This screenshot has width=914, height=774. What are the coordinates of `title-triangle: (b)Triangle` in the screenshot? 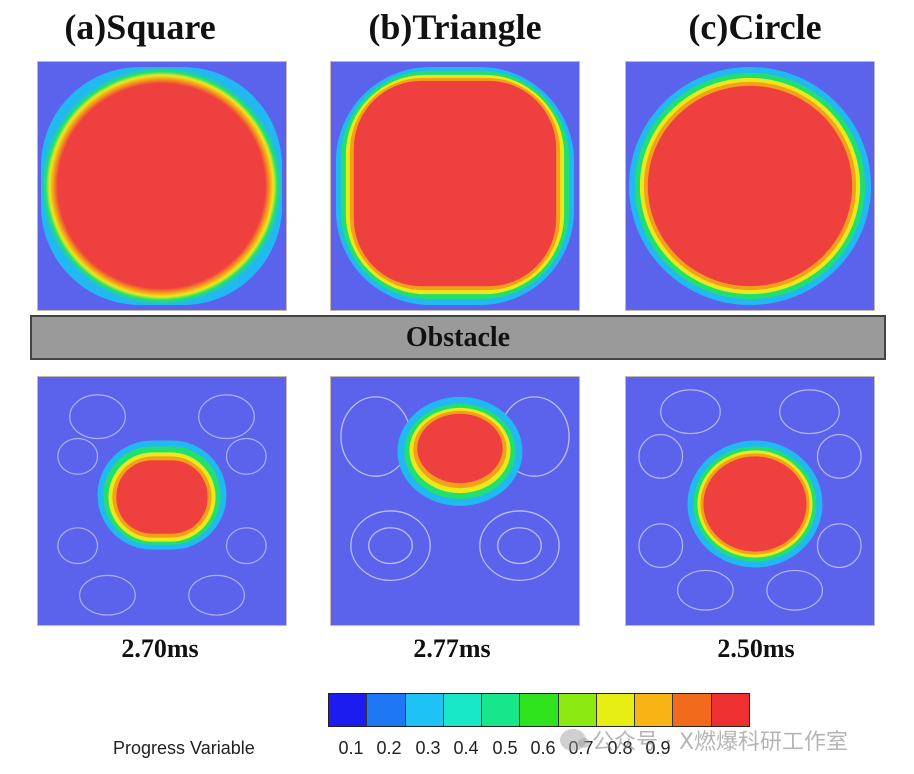 It's located at (455, 27).